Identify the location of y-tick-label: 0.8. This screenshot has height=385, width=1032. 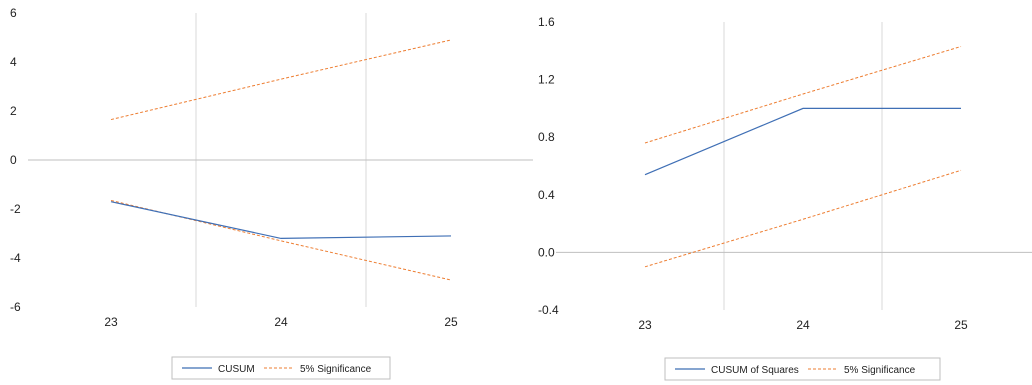
(546, 137).